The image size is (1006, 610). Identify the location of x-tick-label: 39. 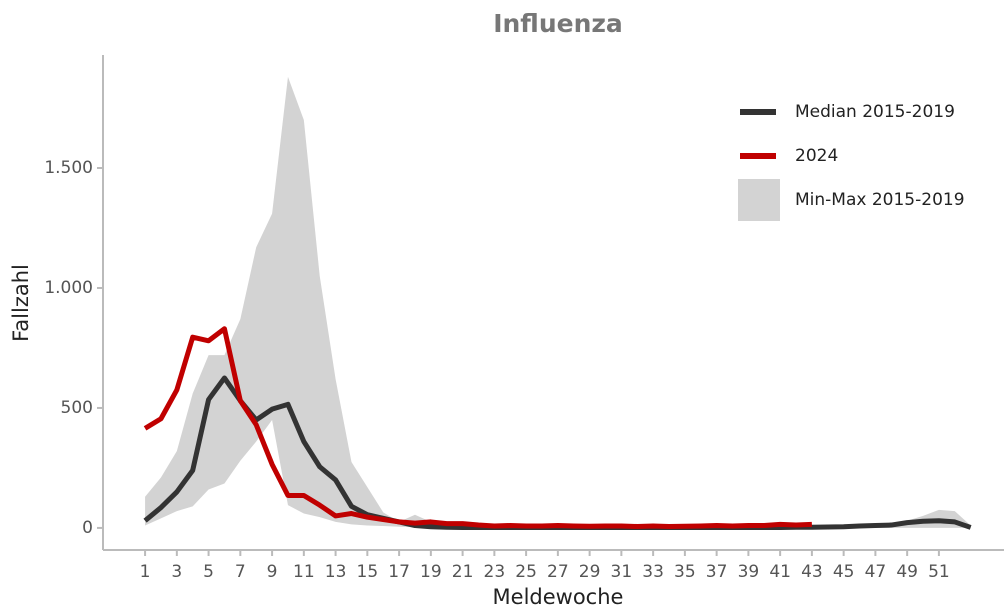
(749, 572).